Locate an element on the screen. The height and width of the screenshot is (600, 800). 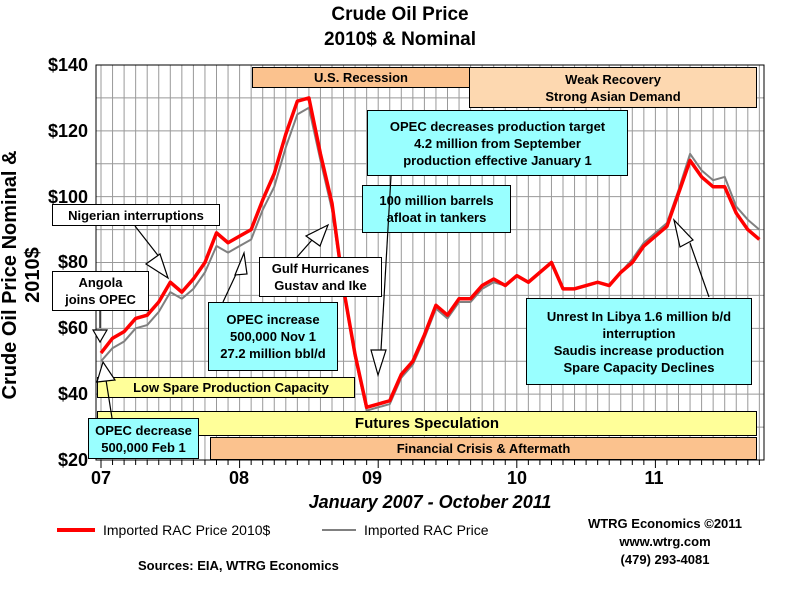
label: afloat in tankers is located at coordinates (436, 217).